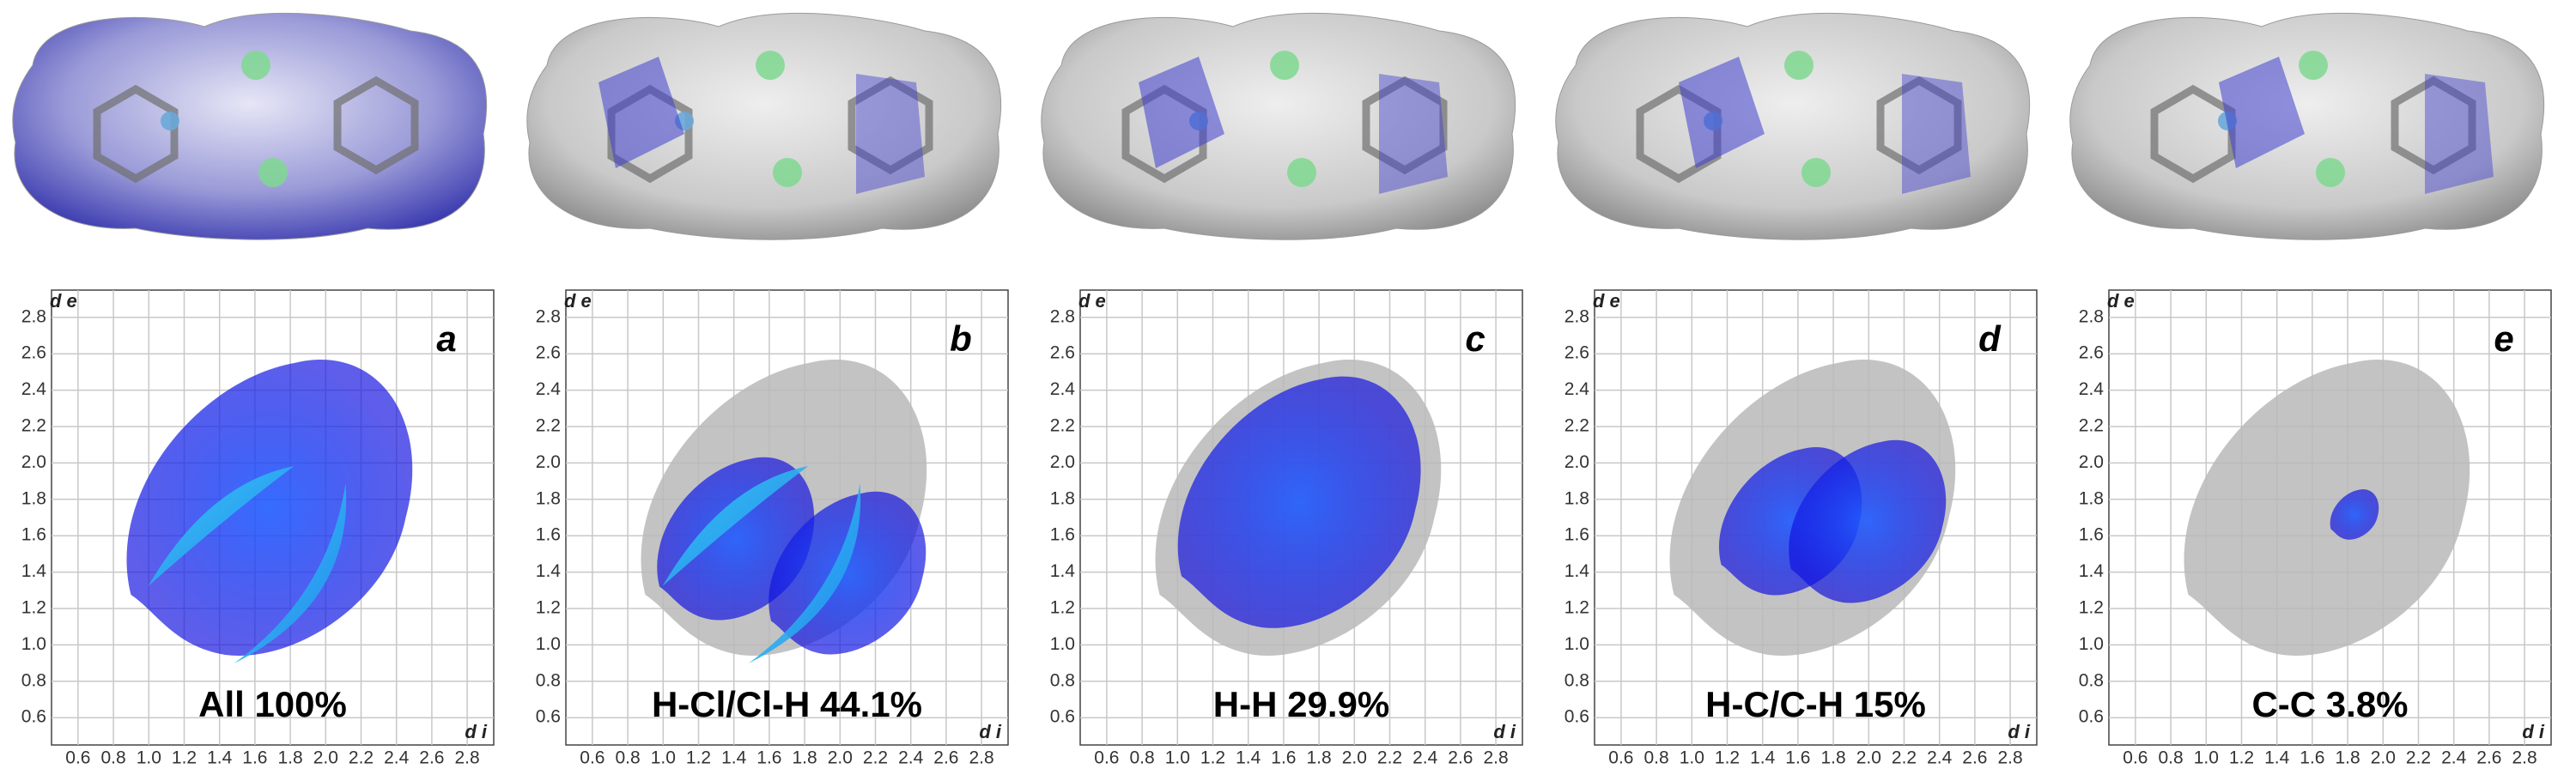  I want to click on contact-label: H-Cl/Cl-H 44.1%, so click(787, 704).